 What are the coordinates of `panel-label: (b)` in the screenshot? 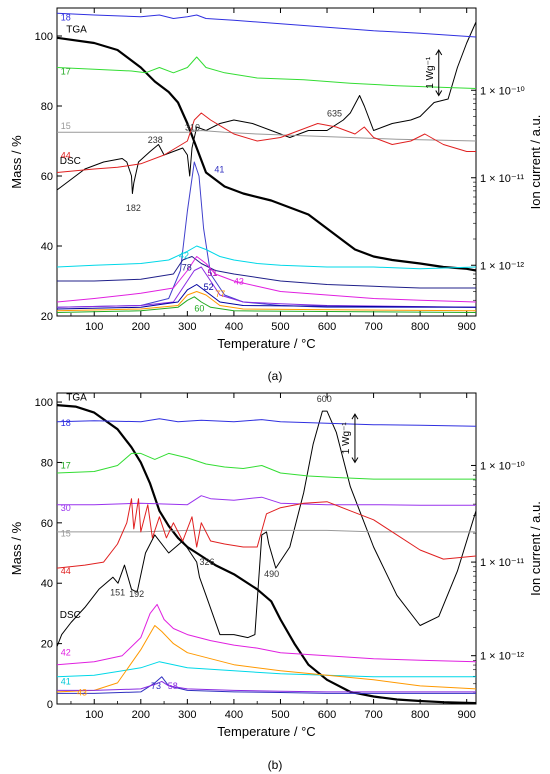 It's located at (275, 765).